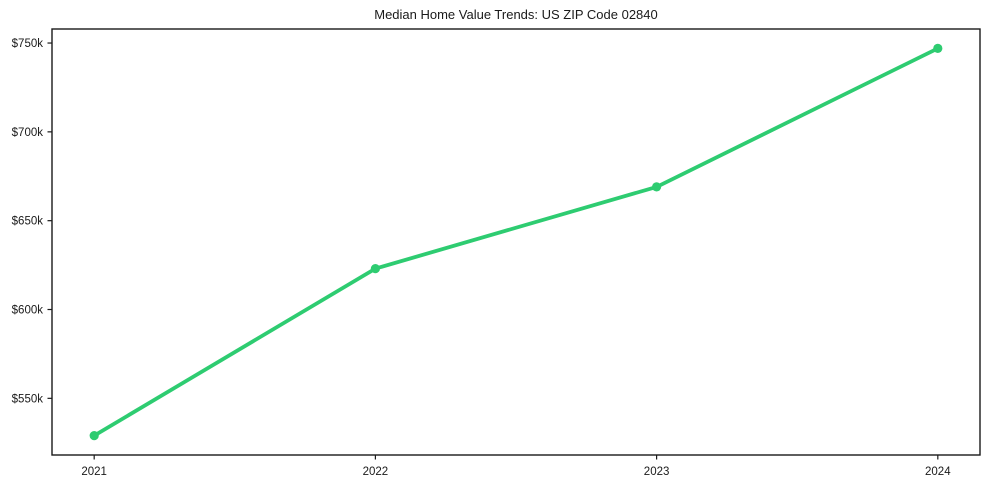  Describe the element at coordinates (28, 44) in the screenshot. I see `y-tick-label: $750k` at that location.